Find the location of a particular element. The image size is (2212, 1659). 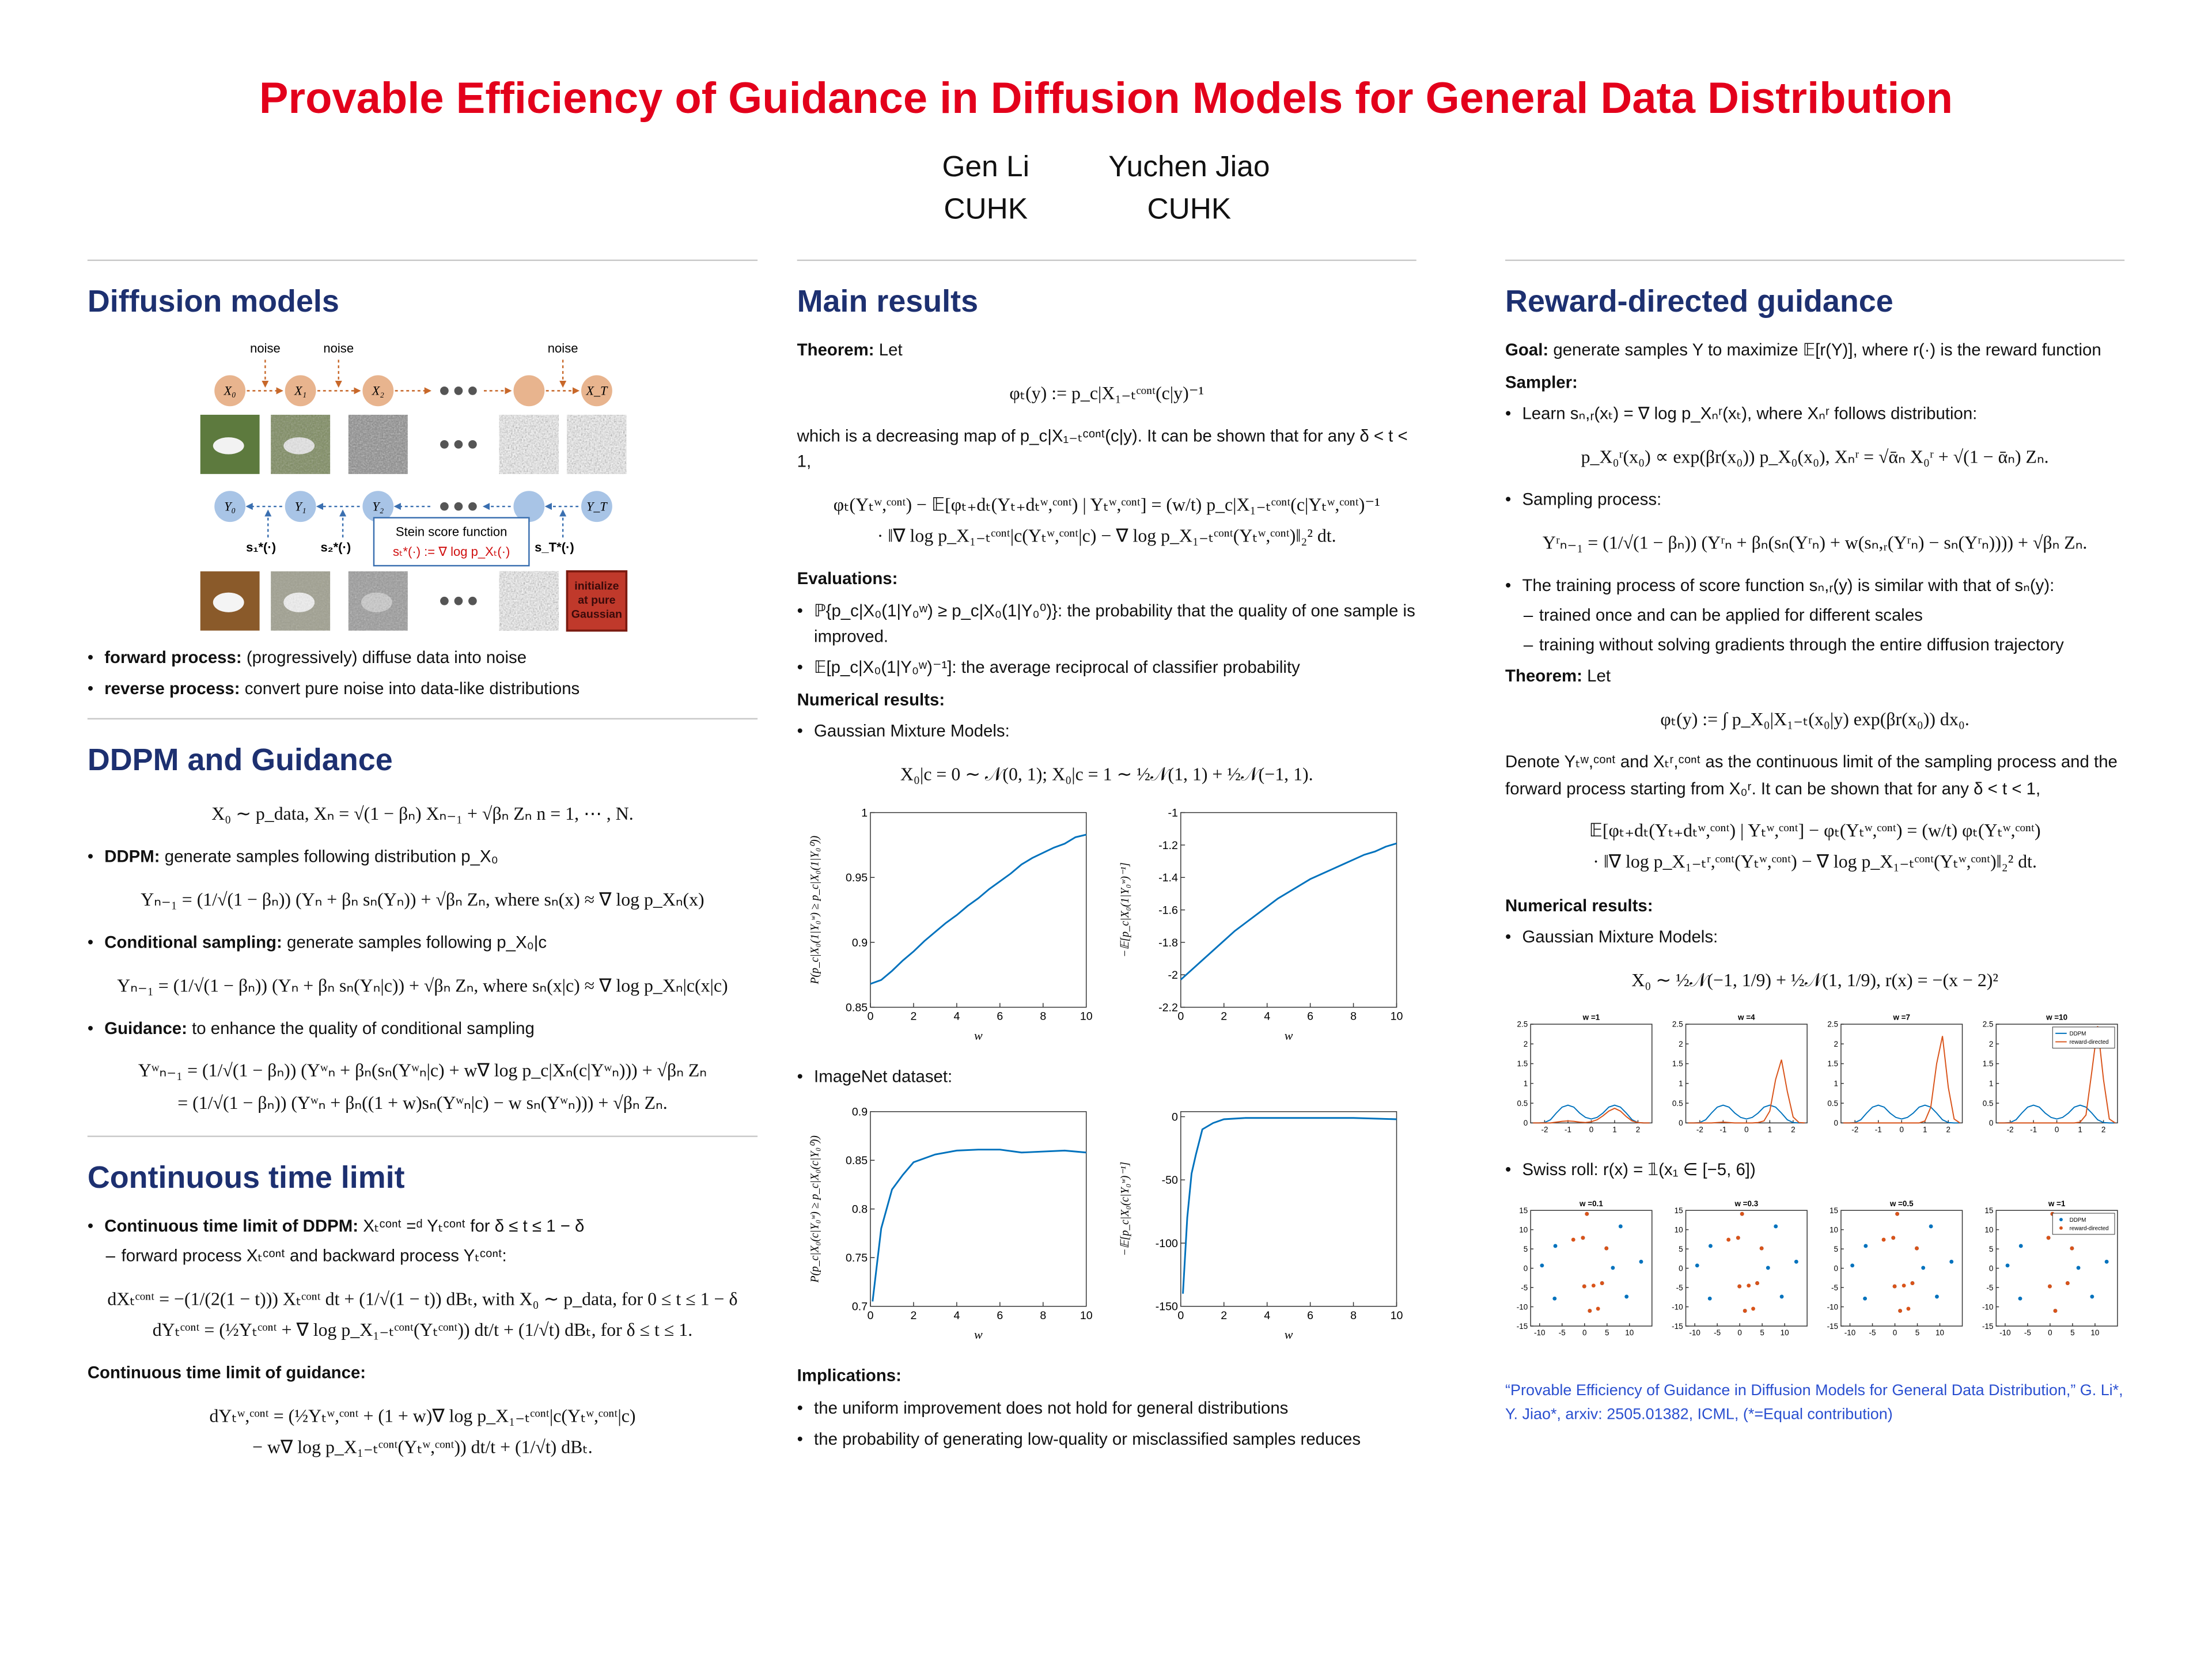

body-text: Gaussian Mixture Models: is located at coordinates (1620, 937).